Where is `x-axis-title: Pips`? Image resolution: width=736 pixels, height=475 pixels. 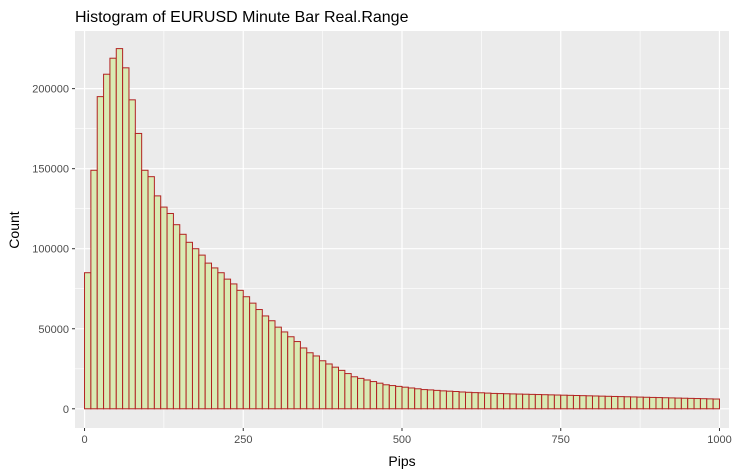
x-axis-title: Pips is located at coordinates (401, 461).